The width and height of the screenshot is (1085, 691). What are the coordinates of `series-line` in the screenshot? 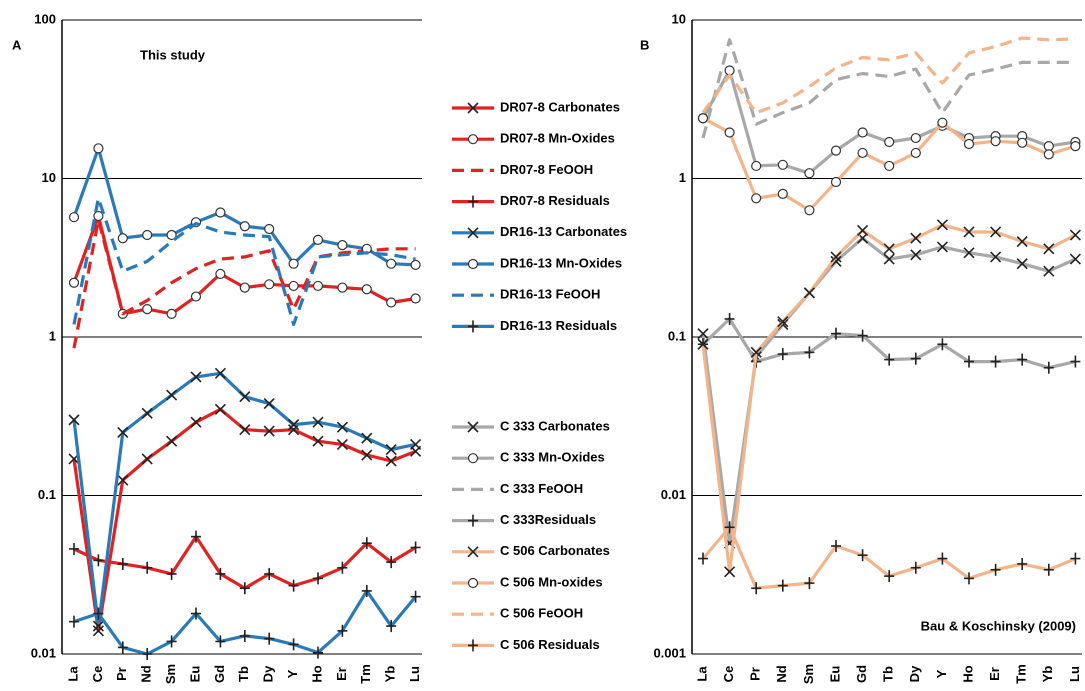 It's located at (244, 261).